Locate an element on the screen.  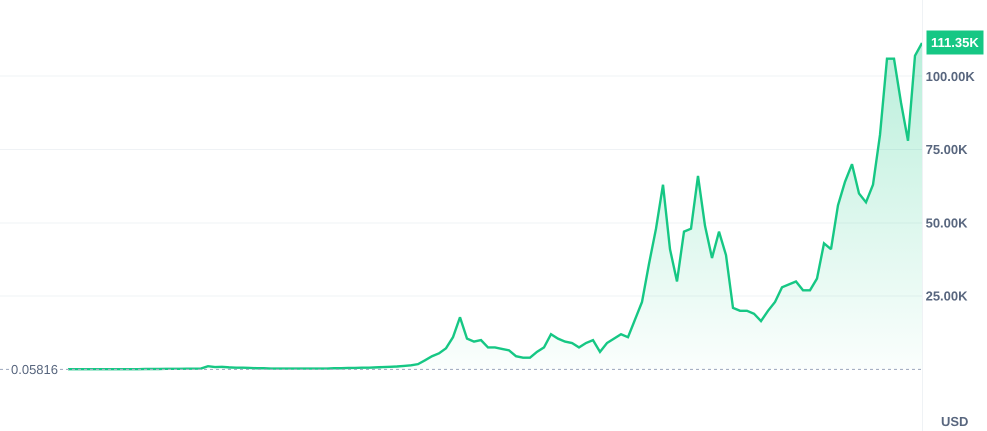
text: USD is located at coordinates (954, 421).